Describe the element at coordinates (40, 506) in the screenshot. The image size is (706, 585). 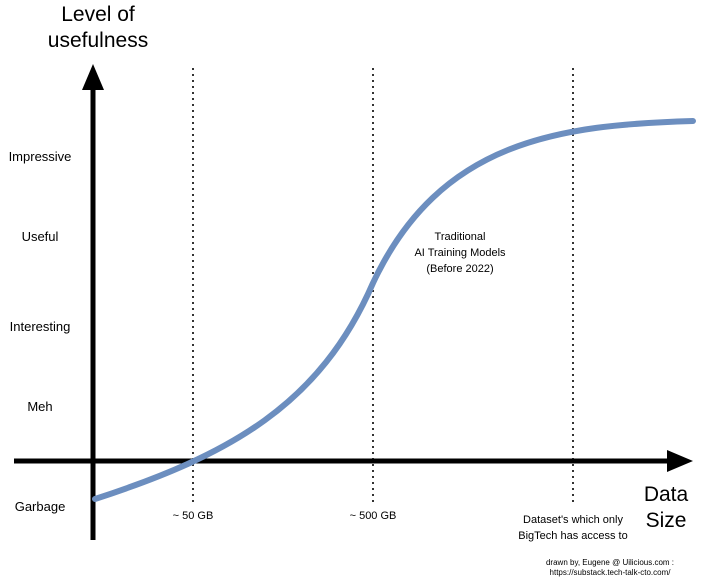
I see `y-level-garbage: Garbage` at that location.